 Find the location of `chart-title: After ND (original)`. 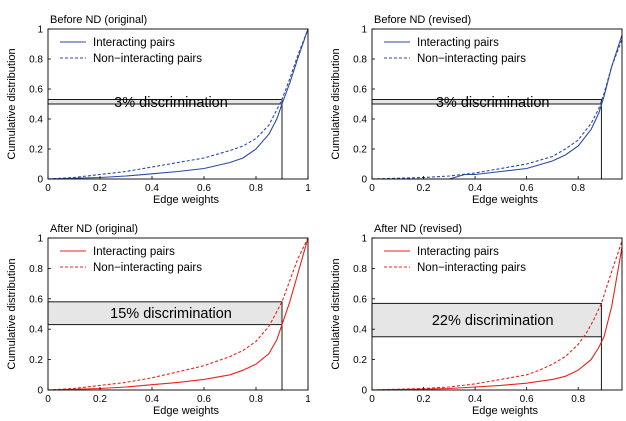

chart-title: After ND (original) is located at coordinates (94, 229).